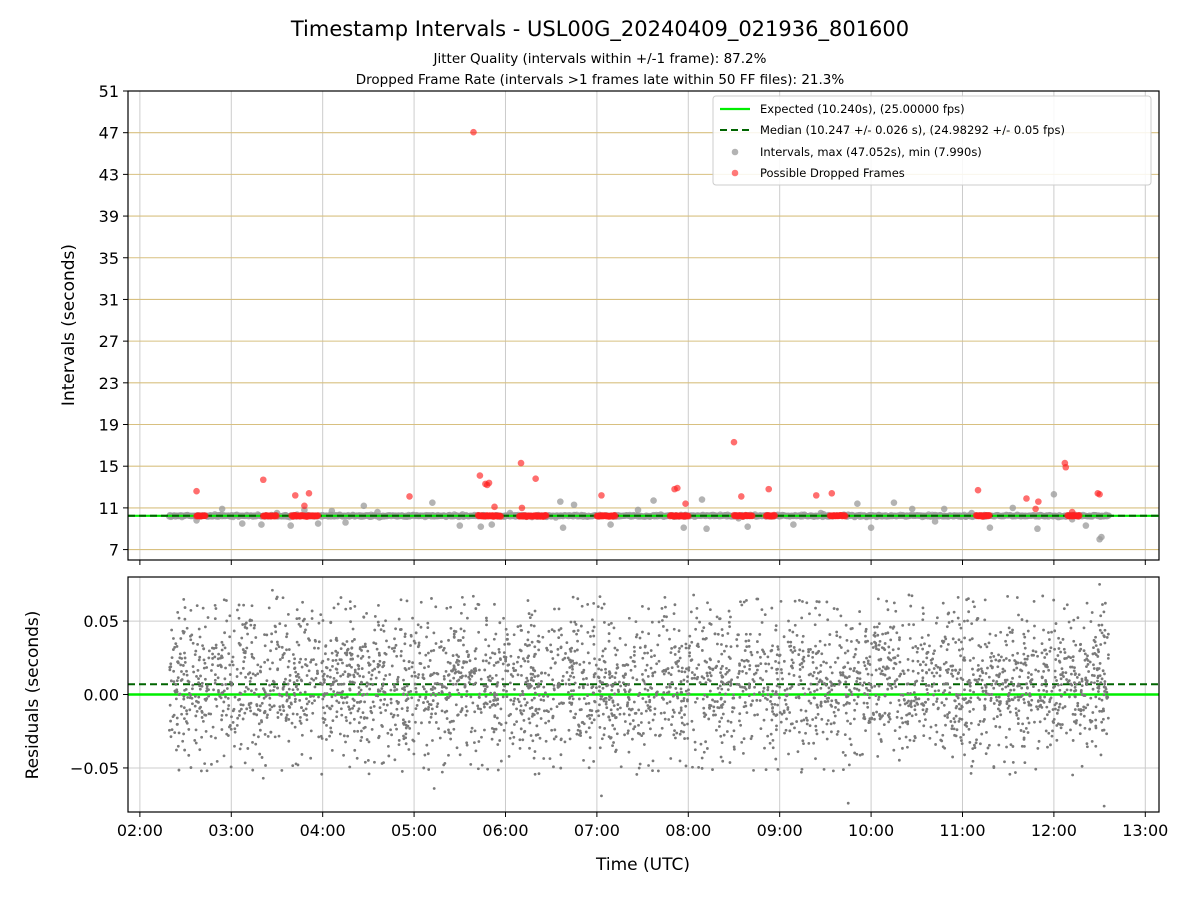 This screenshot has height=900, width=1200. What do you see at coordinates (735, 152) in the screenshot?
I see `legend-intervals-swatch` at bounding box center [735, 152].